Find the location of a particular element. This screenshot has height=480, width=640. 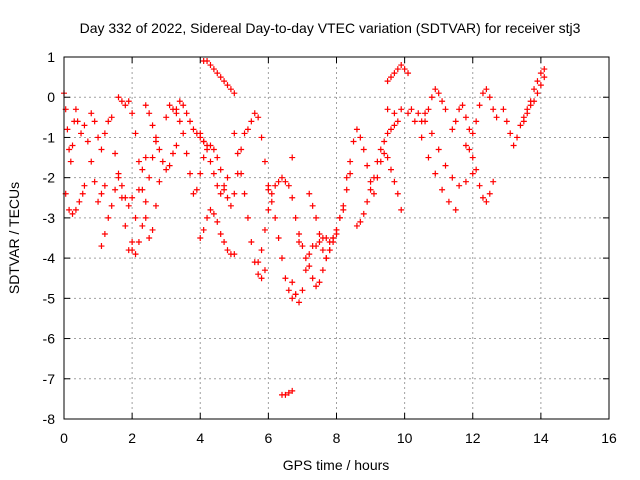

series-arc-ag is located at coordinates (292, 157).